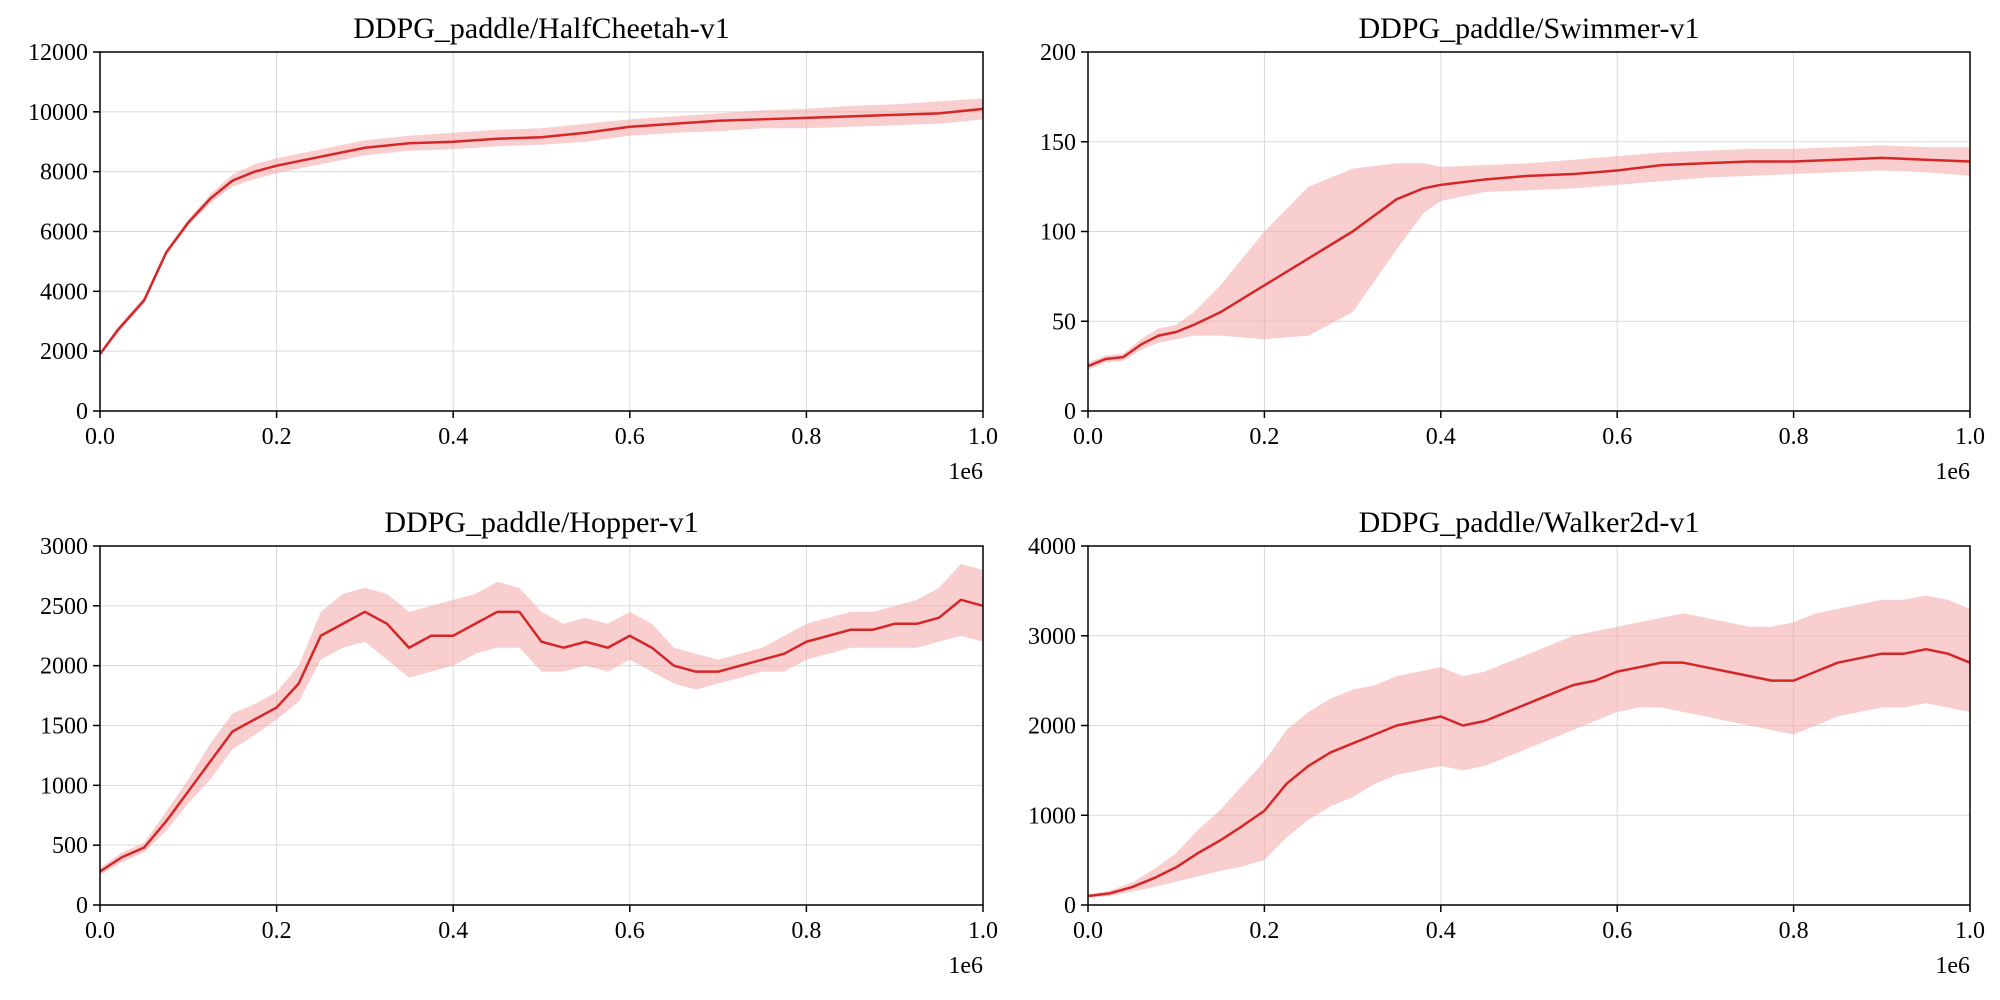 The image size is (2000, 1000). I want to click on chart-title: DDPG_paddle/Swimmer-v1, so click(1528, 28).